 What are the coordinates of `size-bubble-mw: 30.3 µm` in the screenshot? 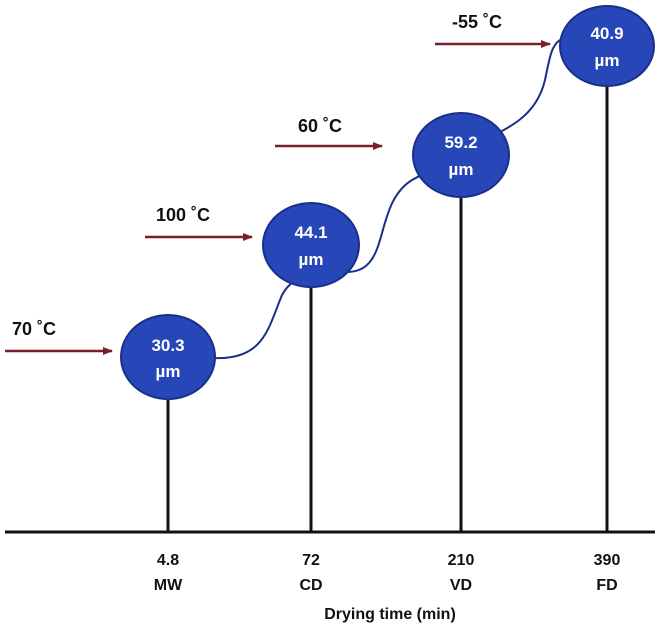 It's located at (168, 357).